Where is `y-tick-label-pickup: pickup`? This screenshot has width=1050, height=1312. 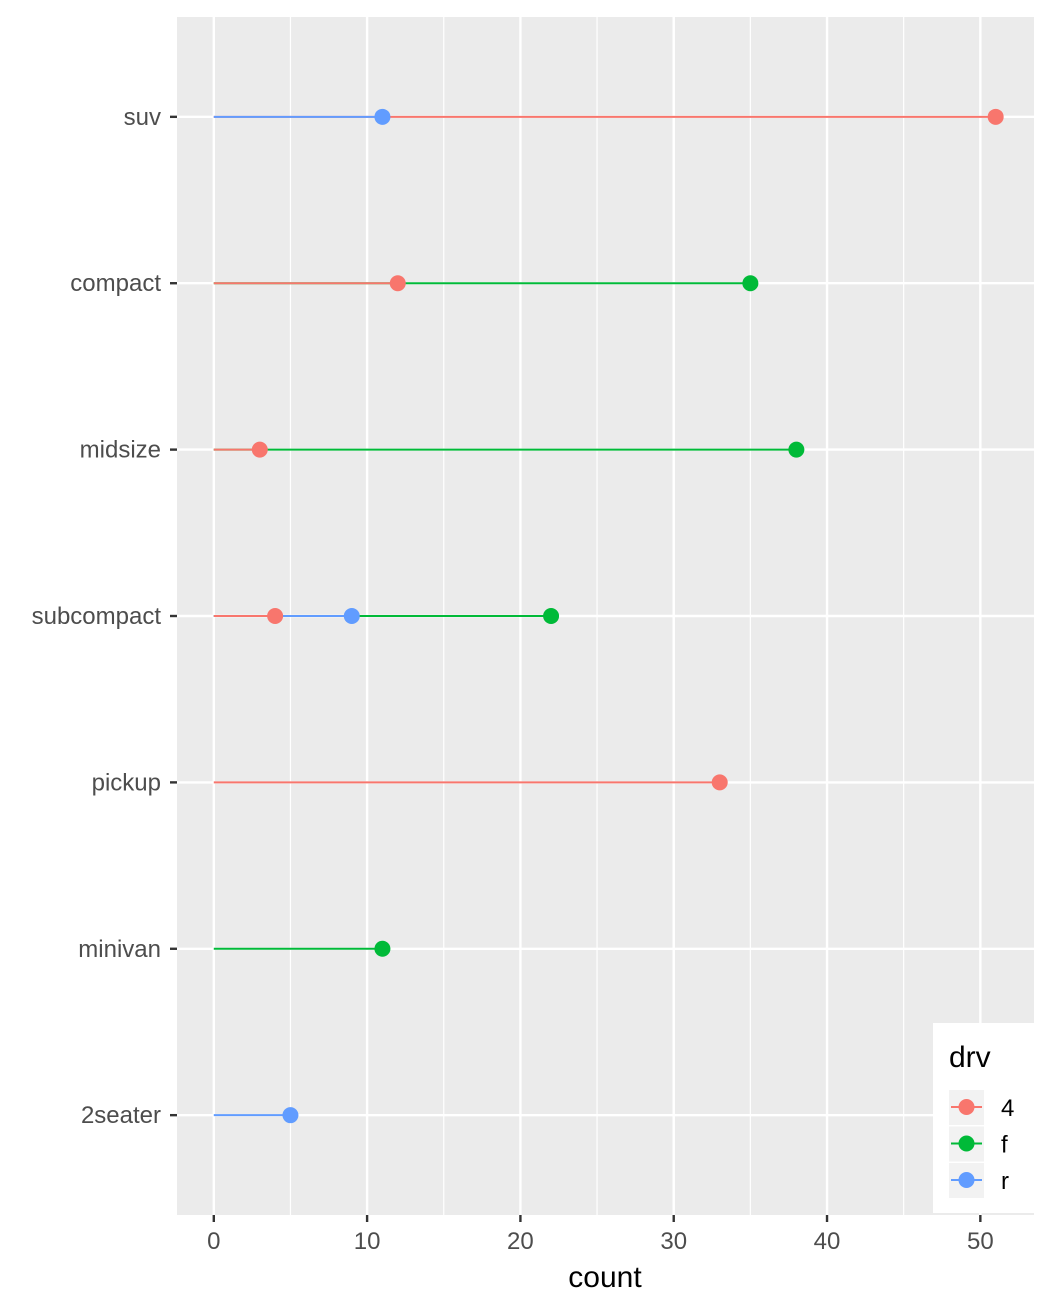
y-tick-label-pickup: pickup is located at coordinates (126, 782).